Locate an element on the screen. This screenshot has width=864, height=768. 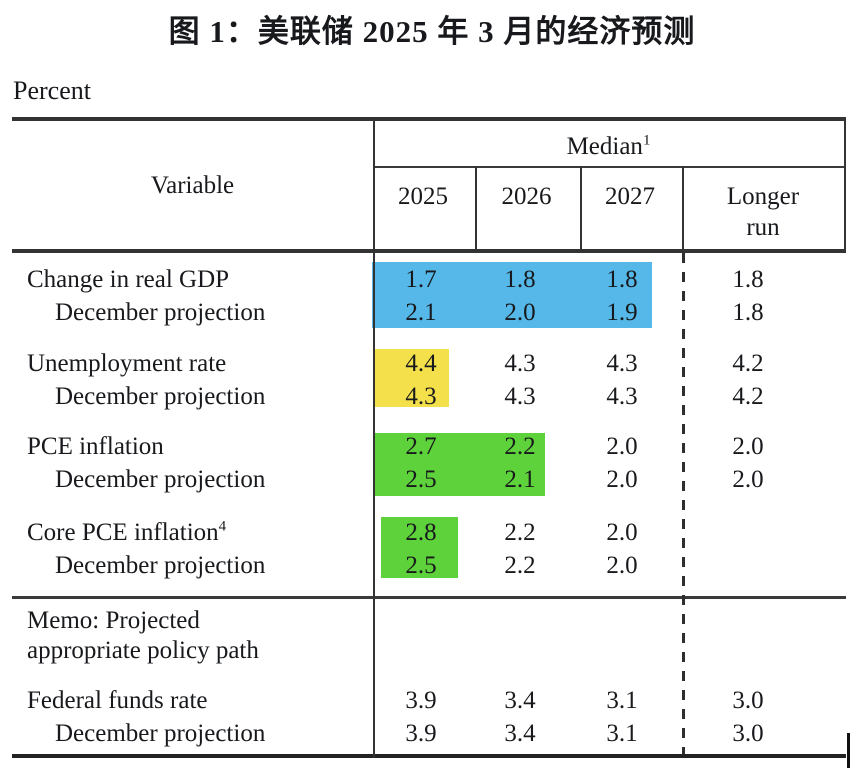
memo-label: Memo: Projected appropriate policy path is located at coordinates (143, 635).